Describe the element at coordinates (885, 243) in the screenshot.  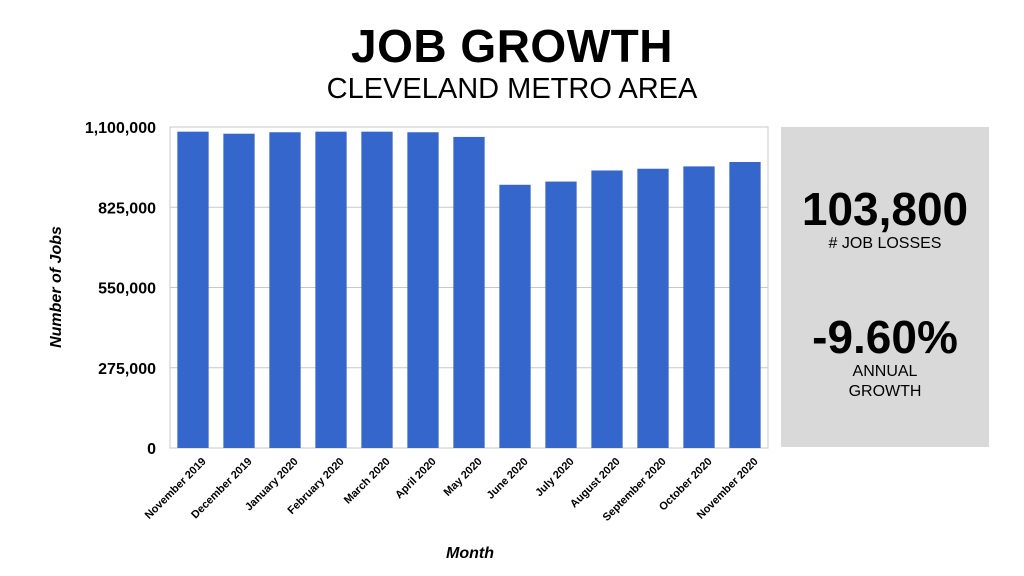
I see `job-losses-label: # JOB LOSSES` at that location.